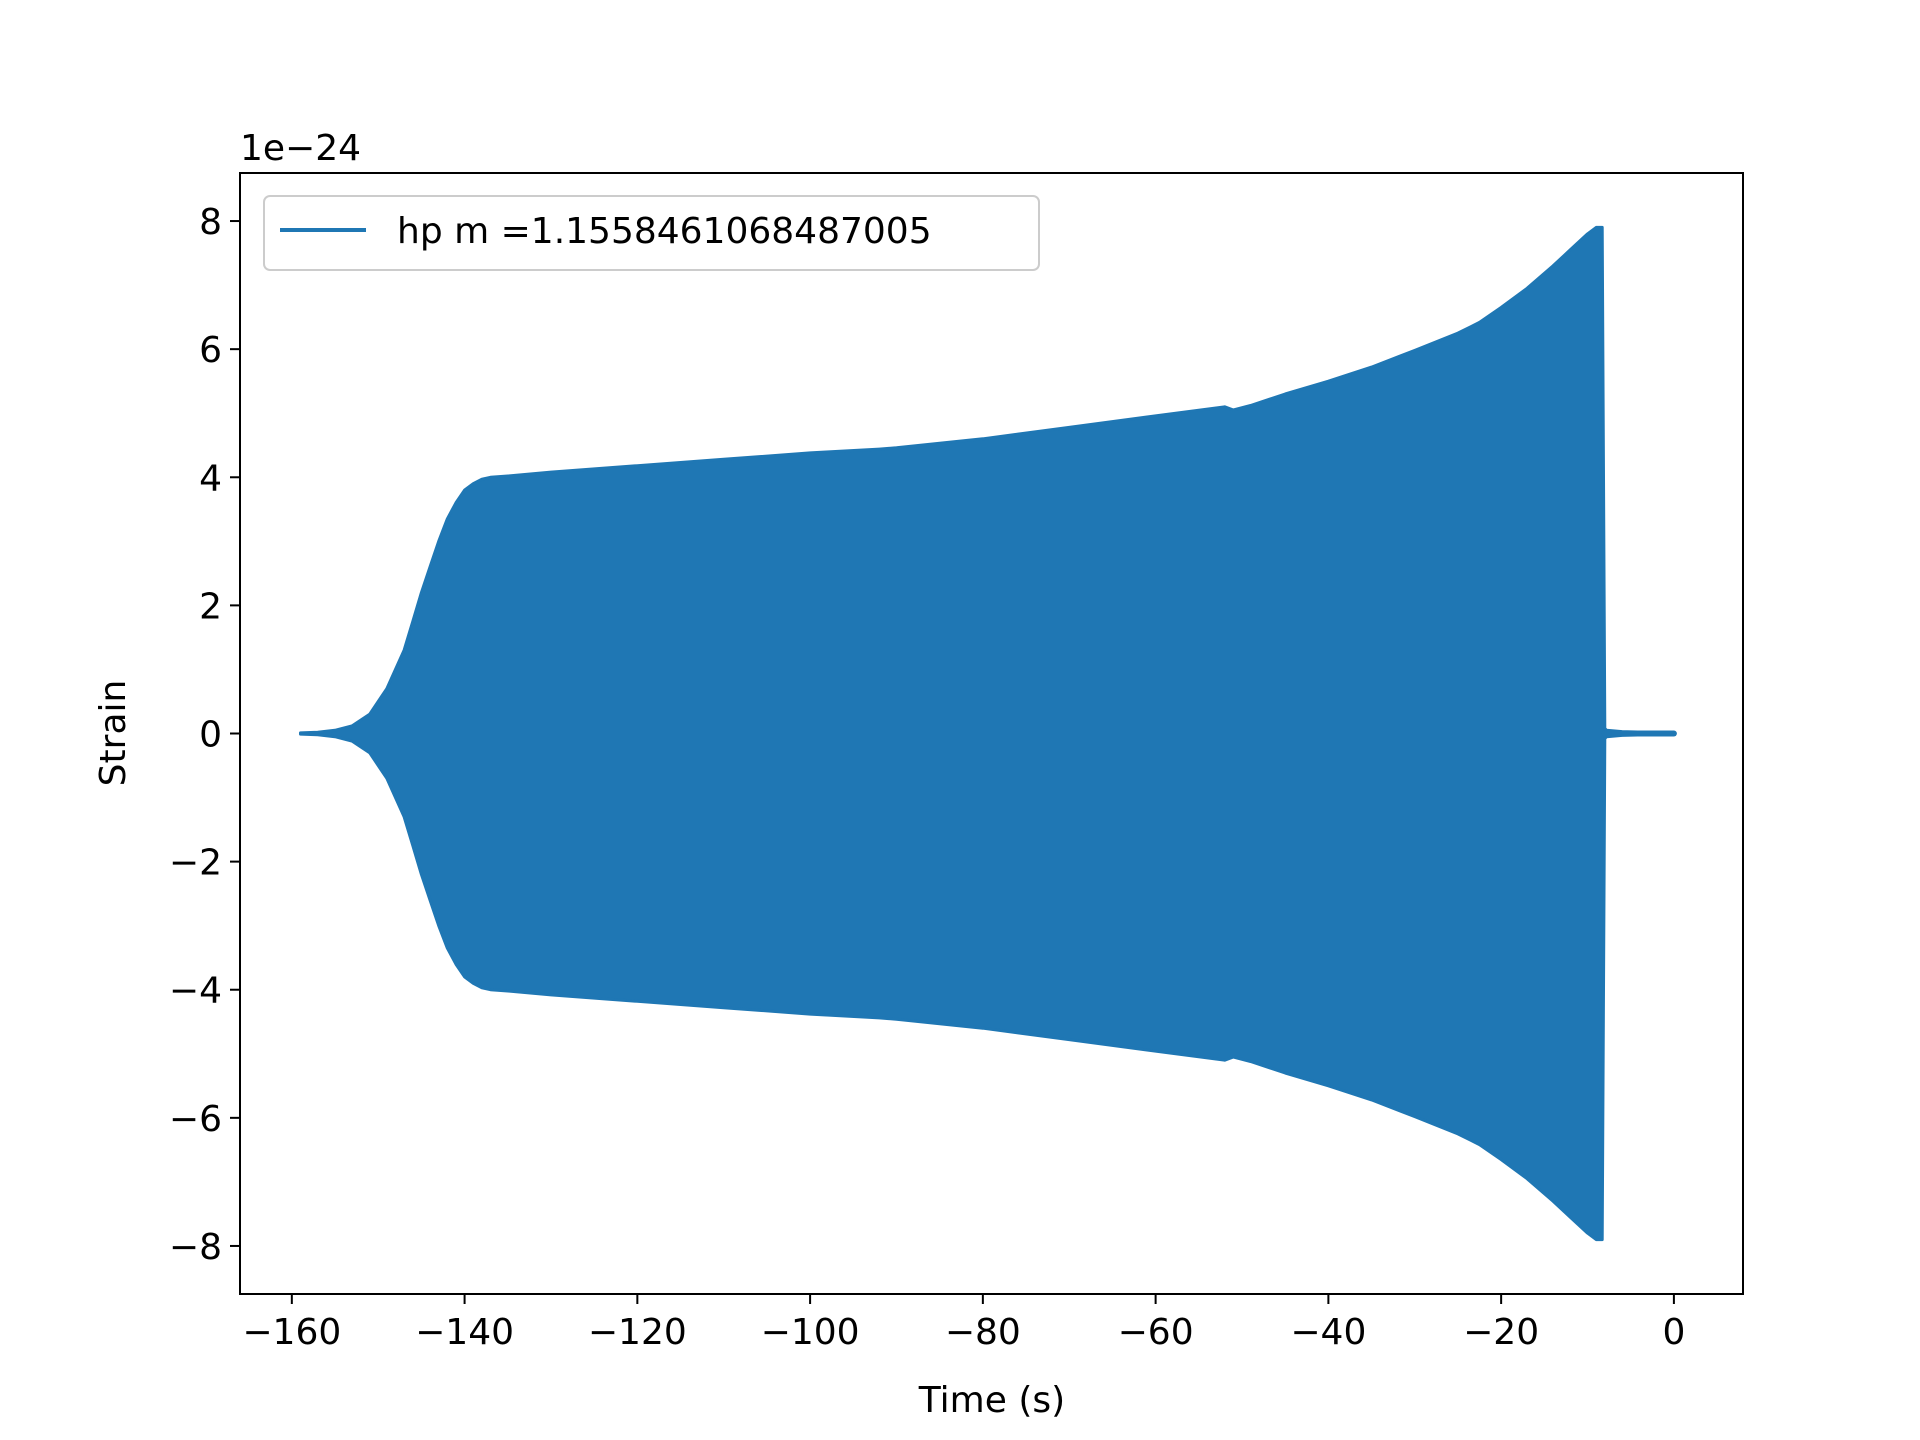 The height and width of the screenshot is (1440, 1920). What do you see at coordinates (195, 863) in the screenshot?
I see `y-tick-label: −2` at bounding box center [195, 863].